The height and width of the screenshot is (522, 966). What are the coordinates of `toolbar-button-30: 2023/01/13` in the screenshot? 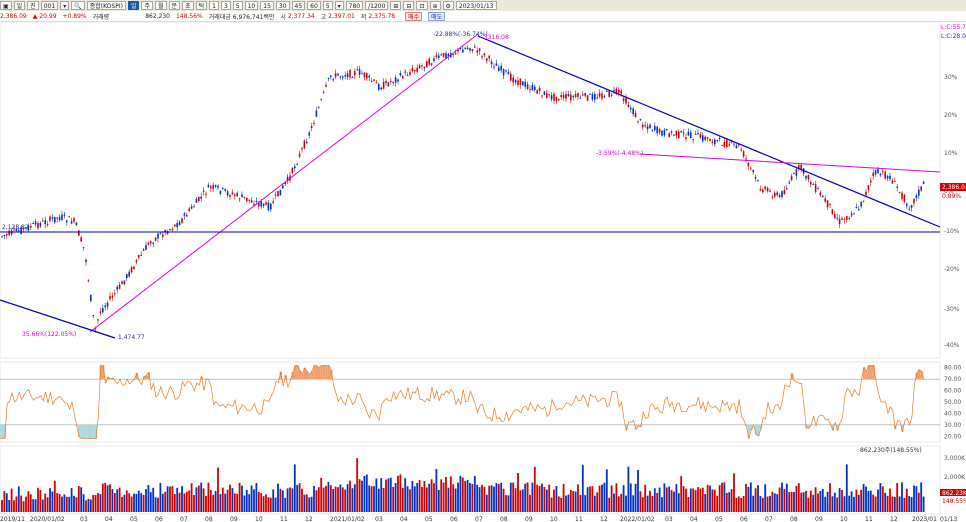 It's located at (476, 5).